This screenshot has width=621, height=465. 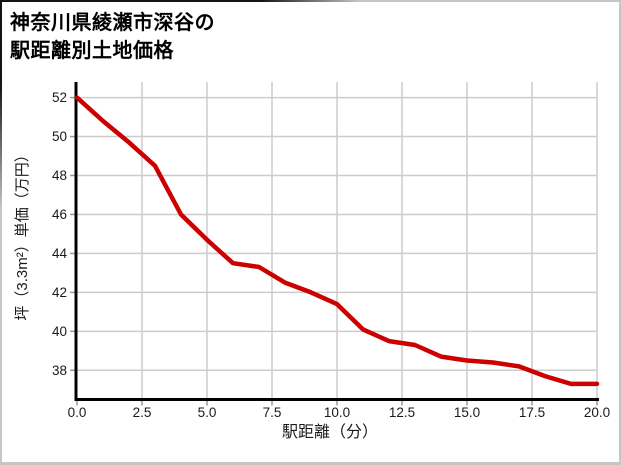 I want to click on x-tick-label: 20.0, so click(x=597, y=412).